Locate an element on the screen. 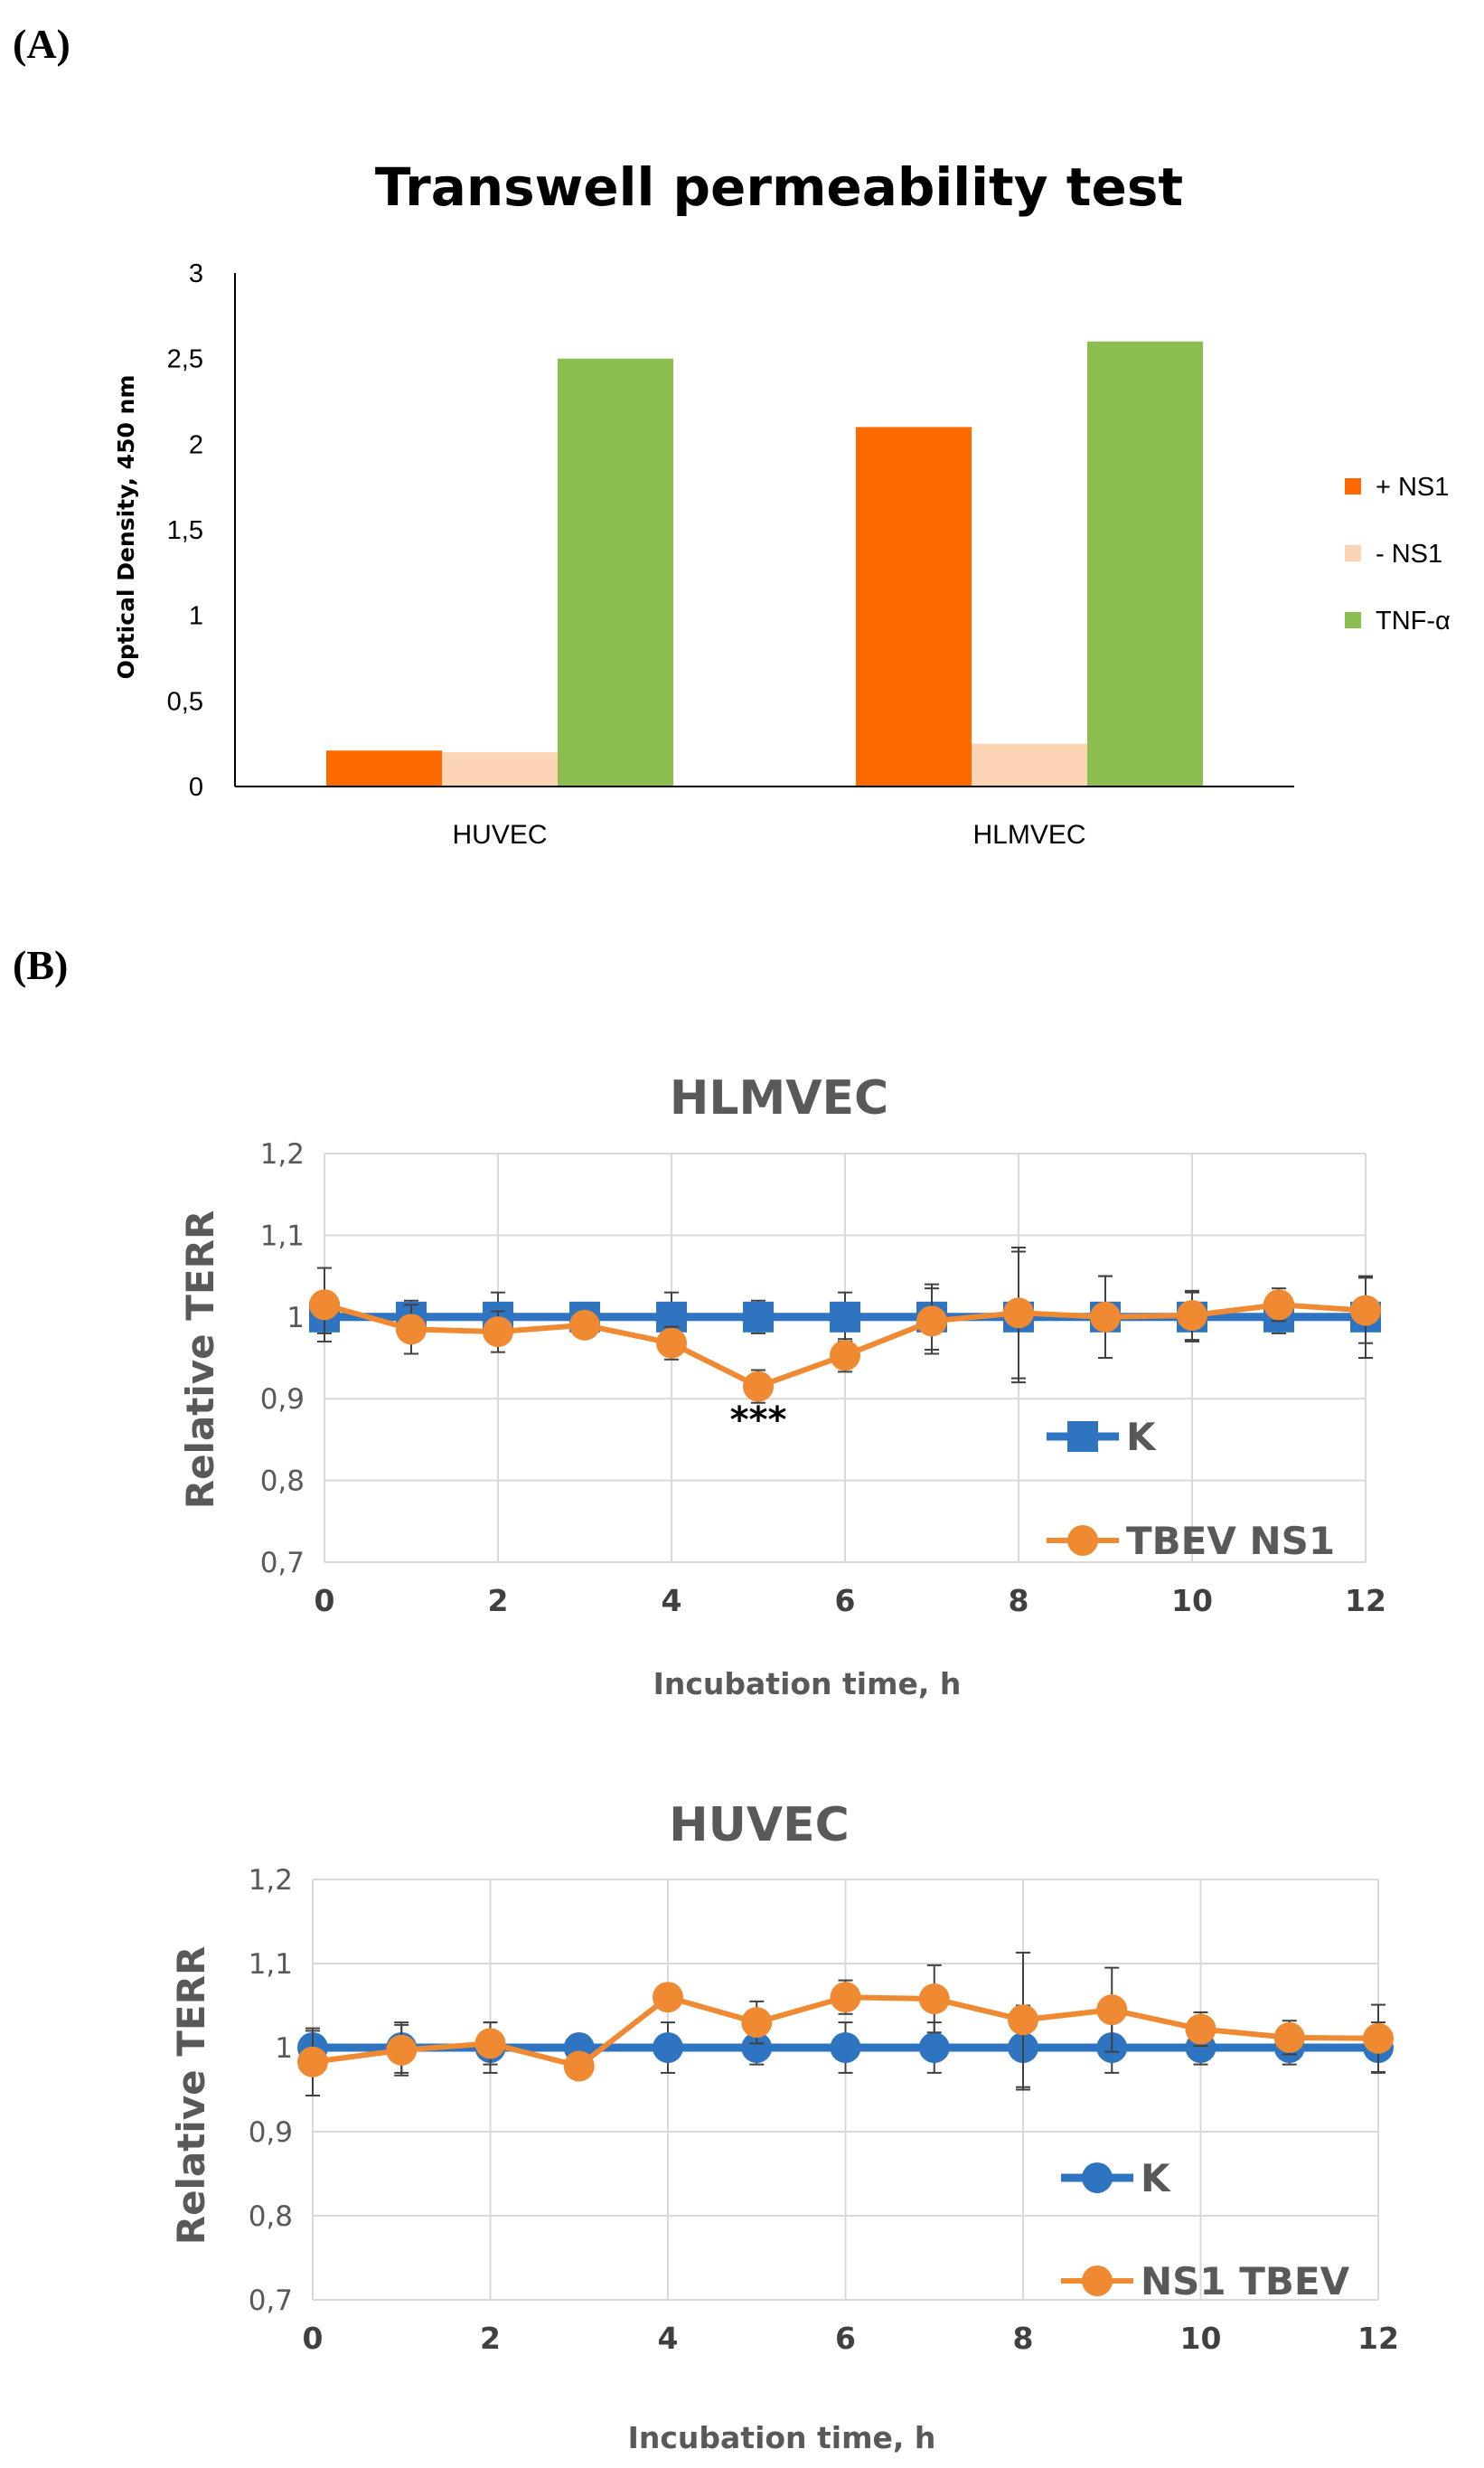 The width and height of the screenshot is (1484, 2468). chart-a-xtick-label: HLMVEC is located at coordinates (1028, 835).